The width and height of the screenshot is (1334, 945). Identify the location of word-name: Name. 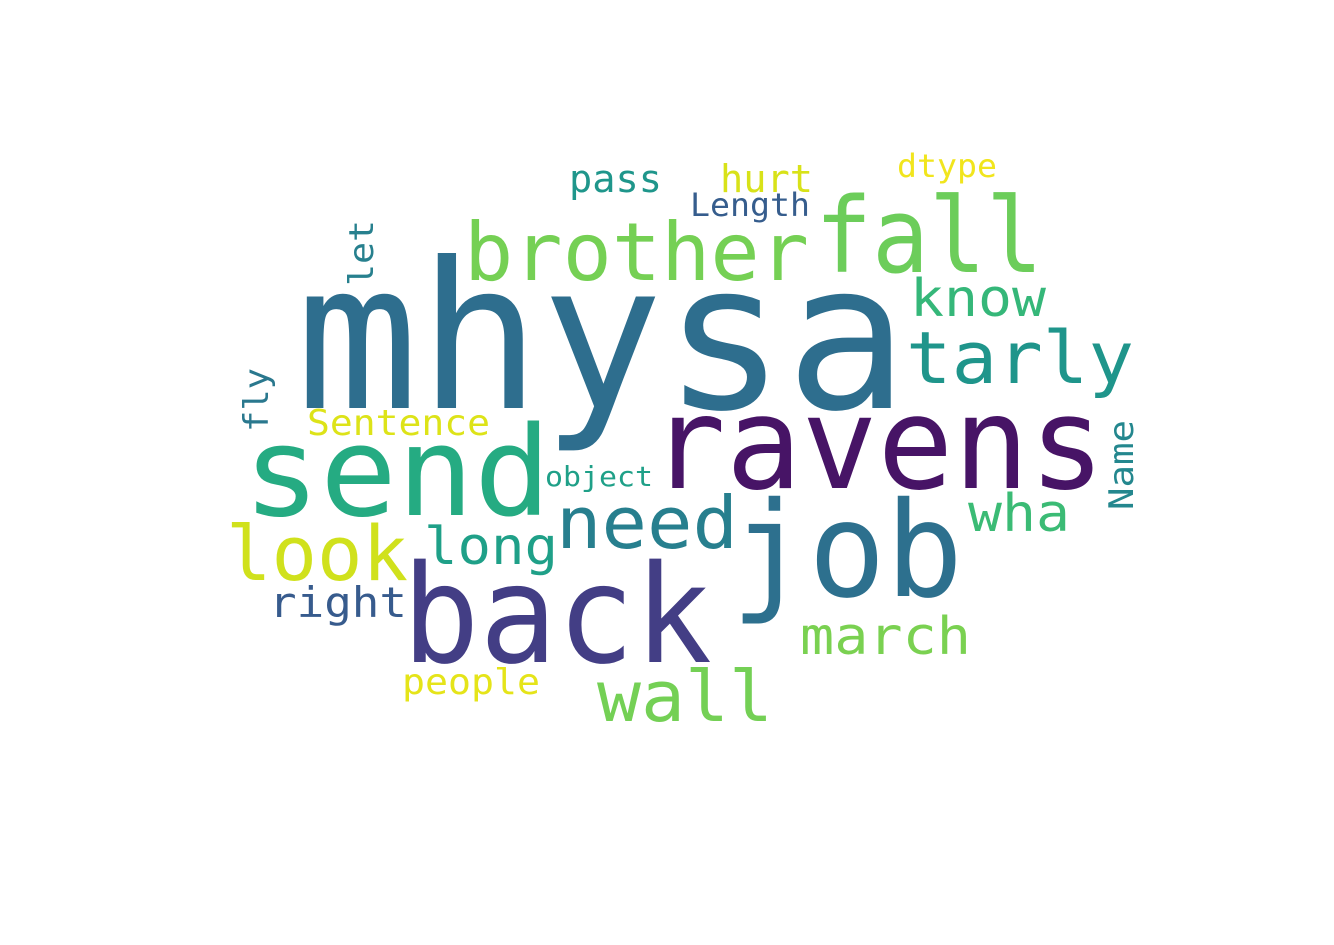
(1122, 465).